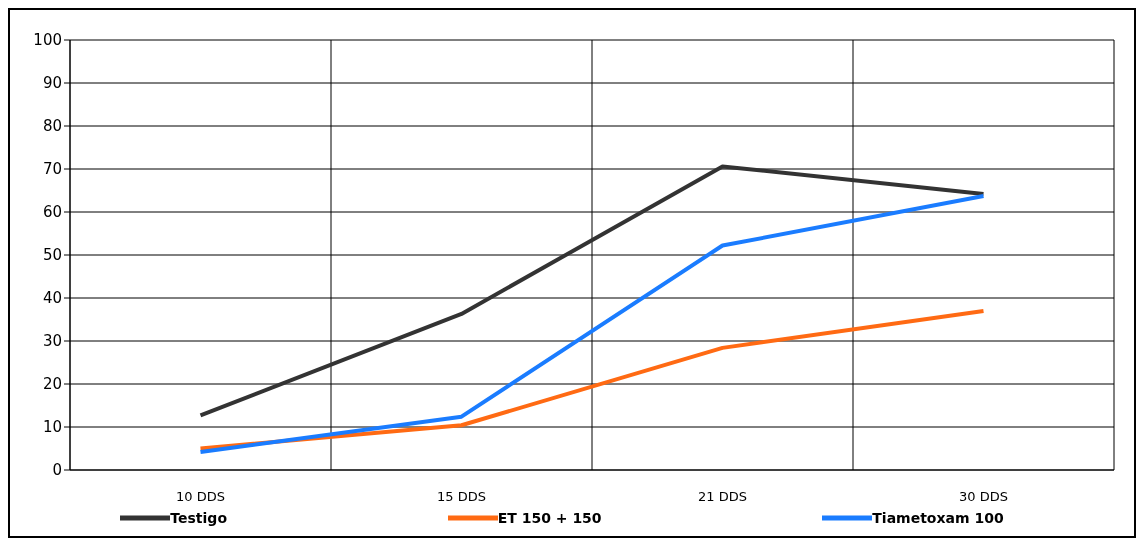  What do you see at coordinates (198, 518) in the screenshot?
I see `legend-label: Testigo` at bounding box center [198, 518].